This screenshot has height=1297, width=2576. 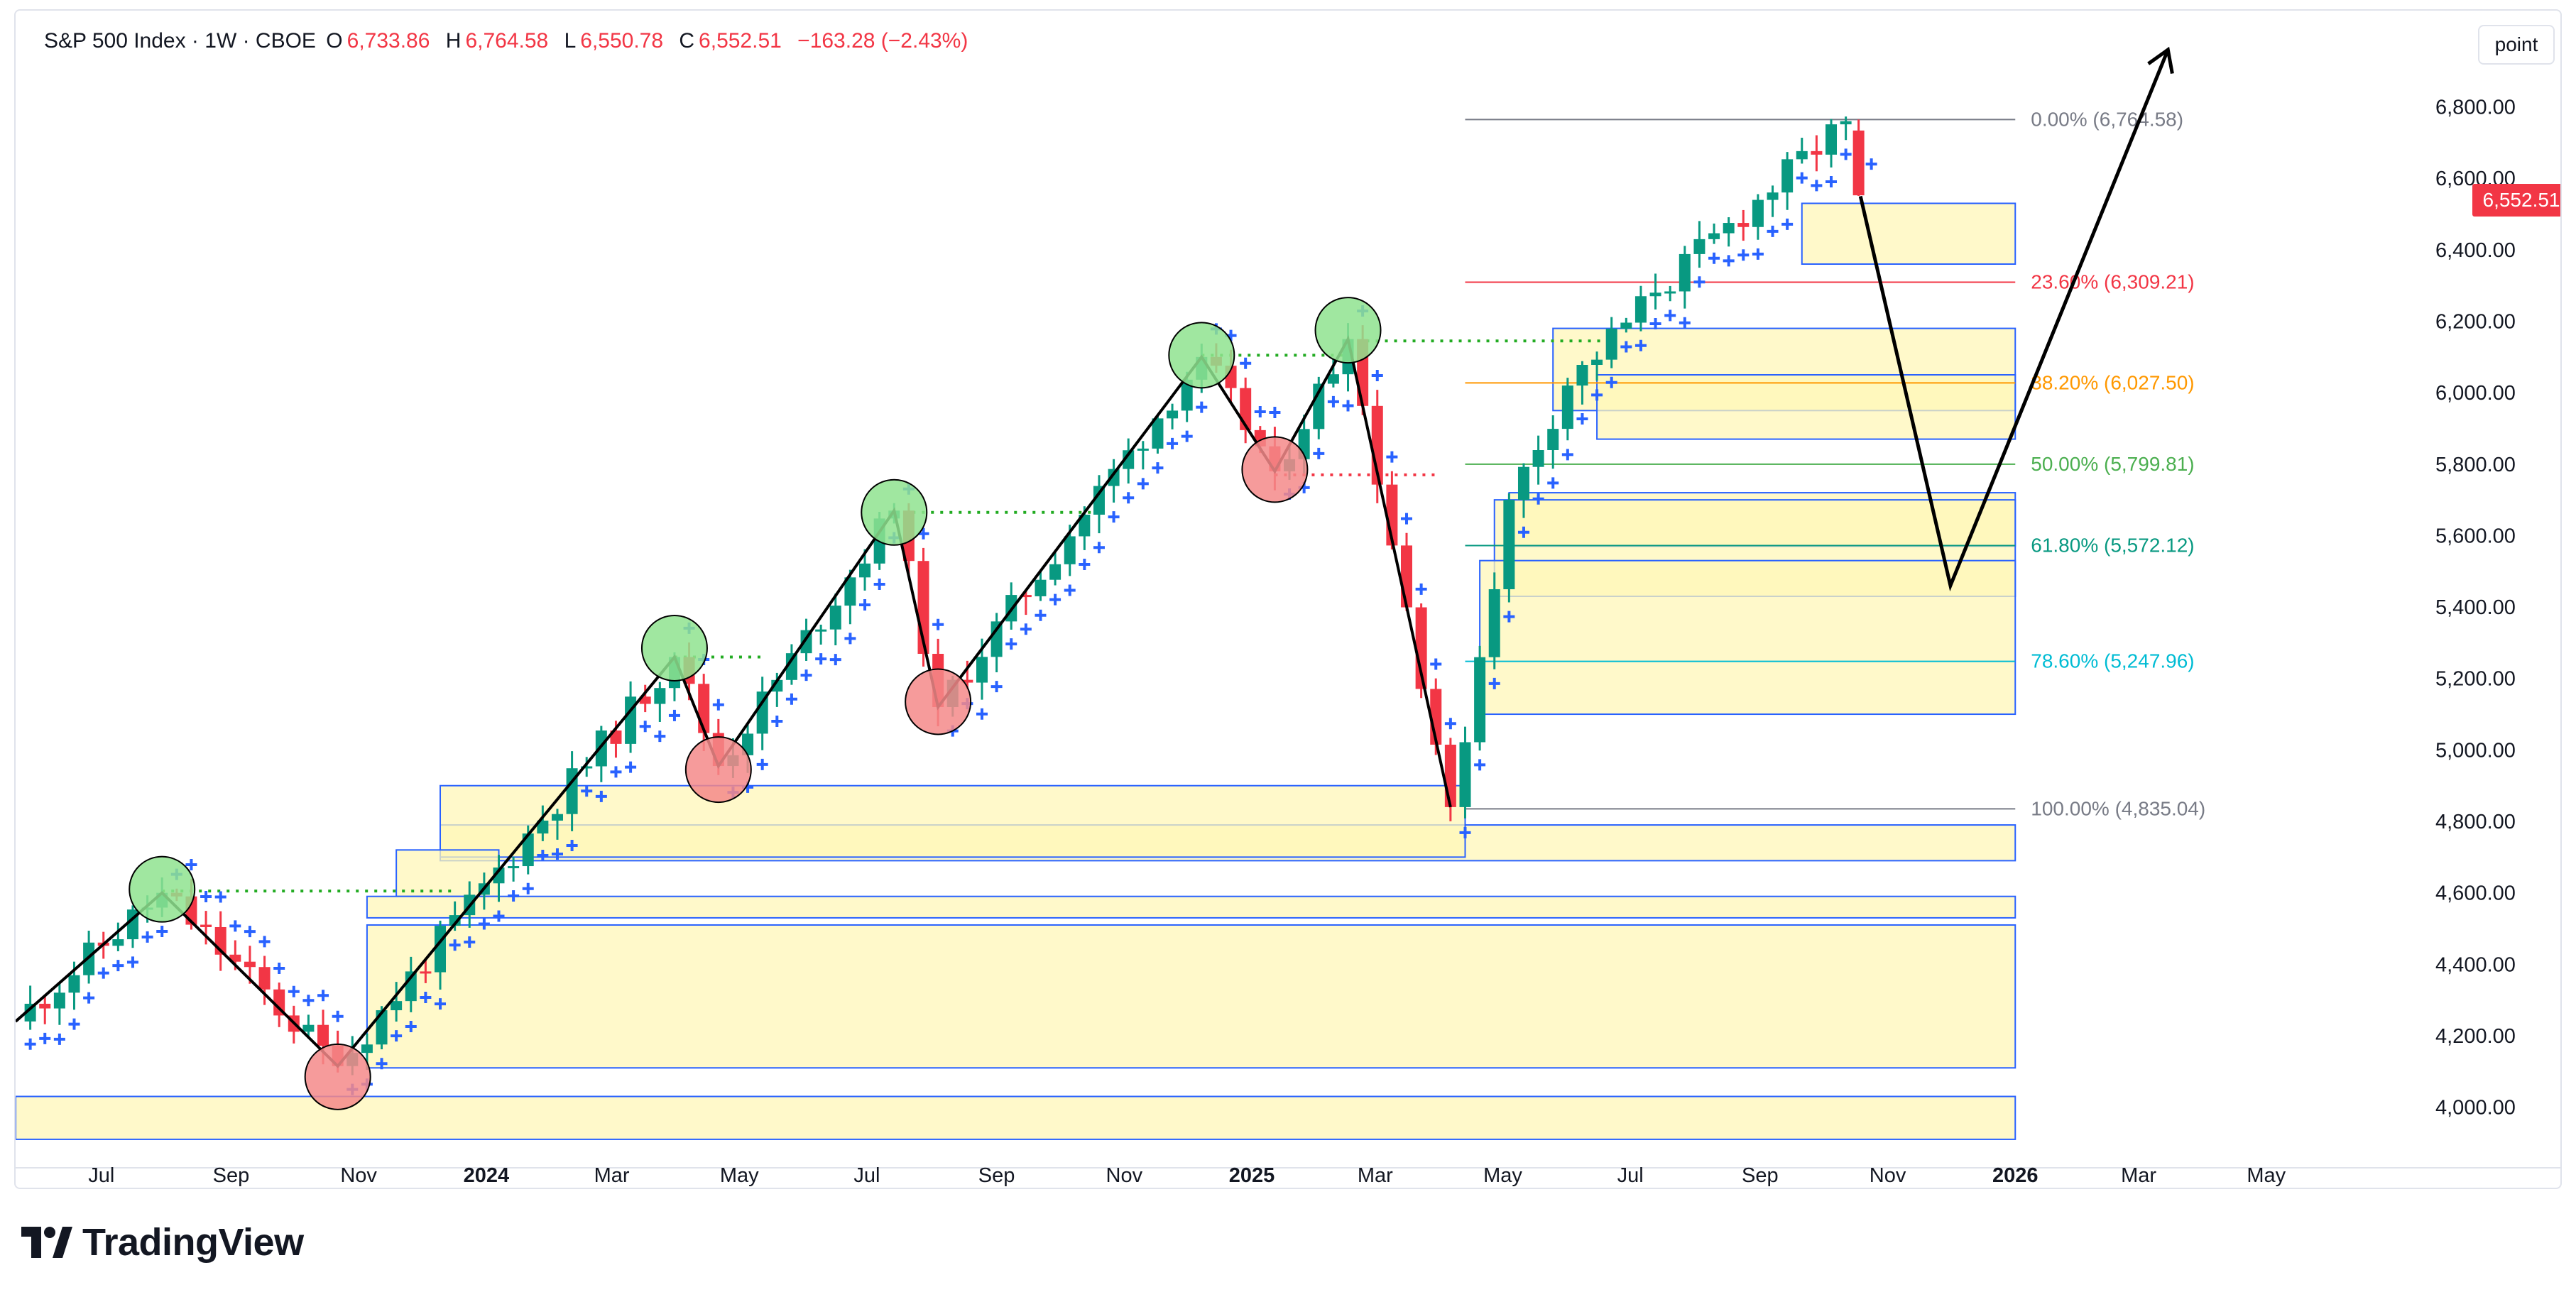 What do you see at coordinates (2475, 679) in the screenshot?
I see `y-axis-tick-label: 5,200.00` at bounding box center [2475, 679].